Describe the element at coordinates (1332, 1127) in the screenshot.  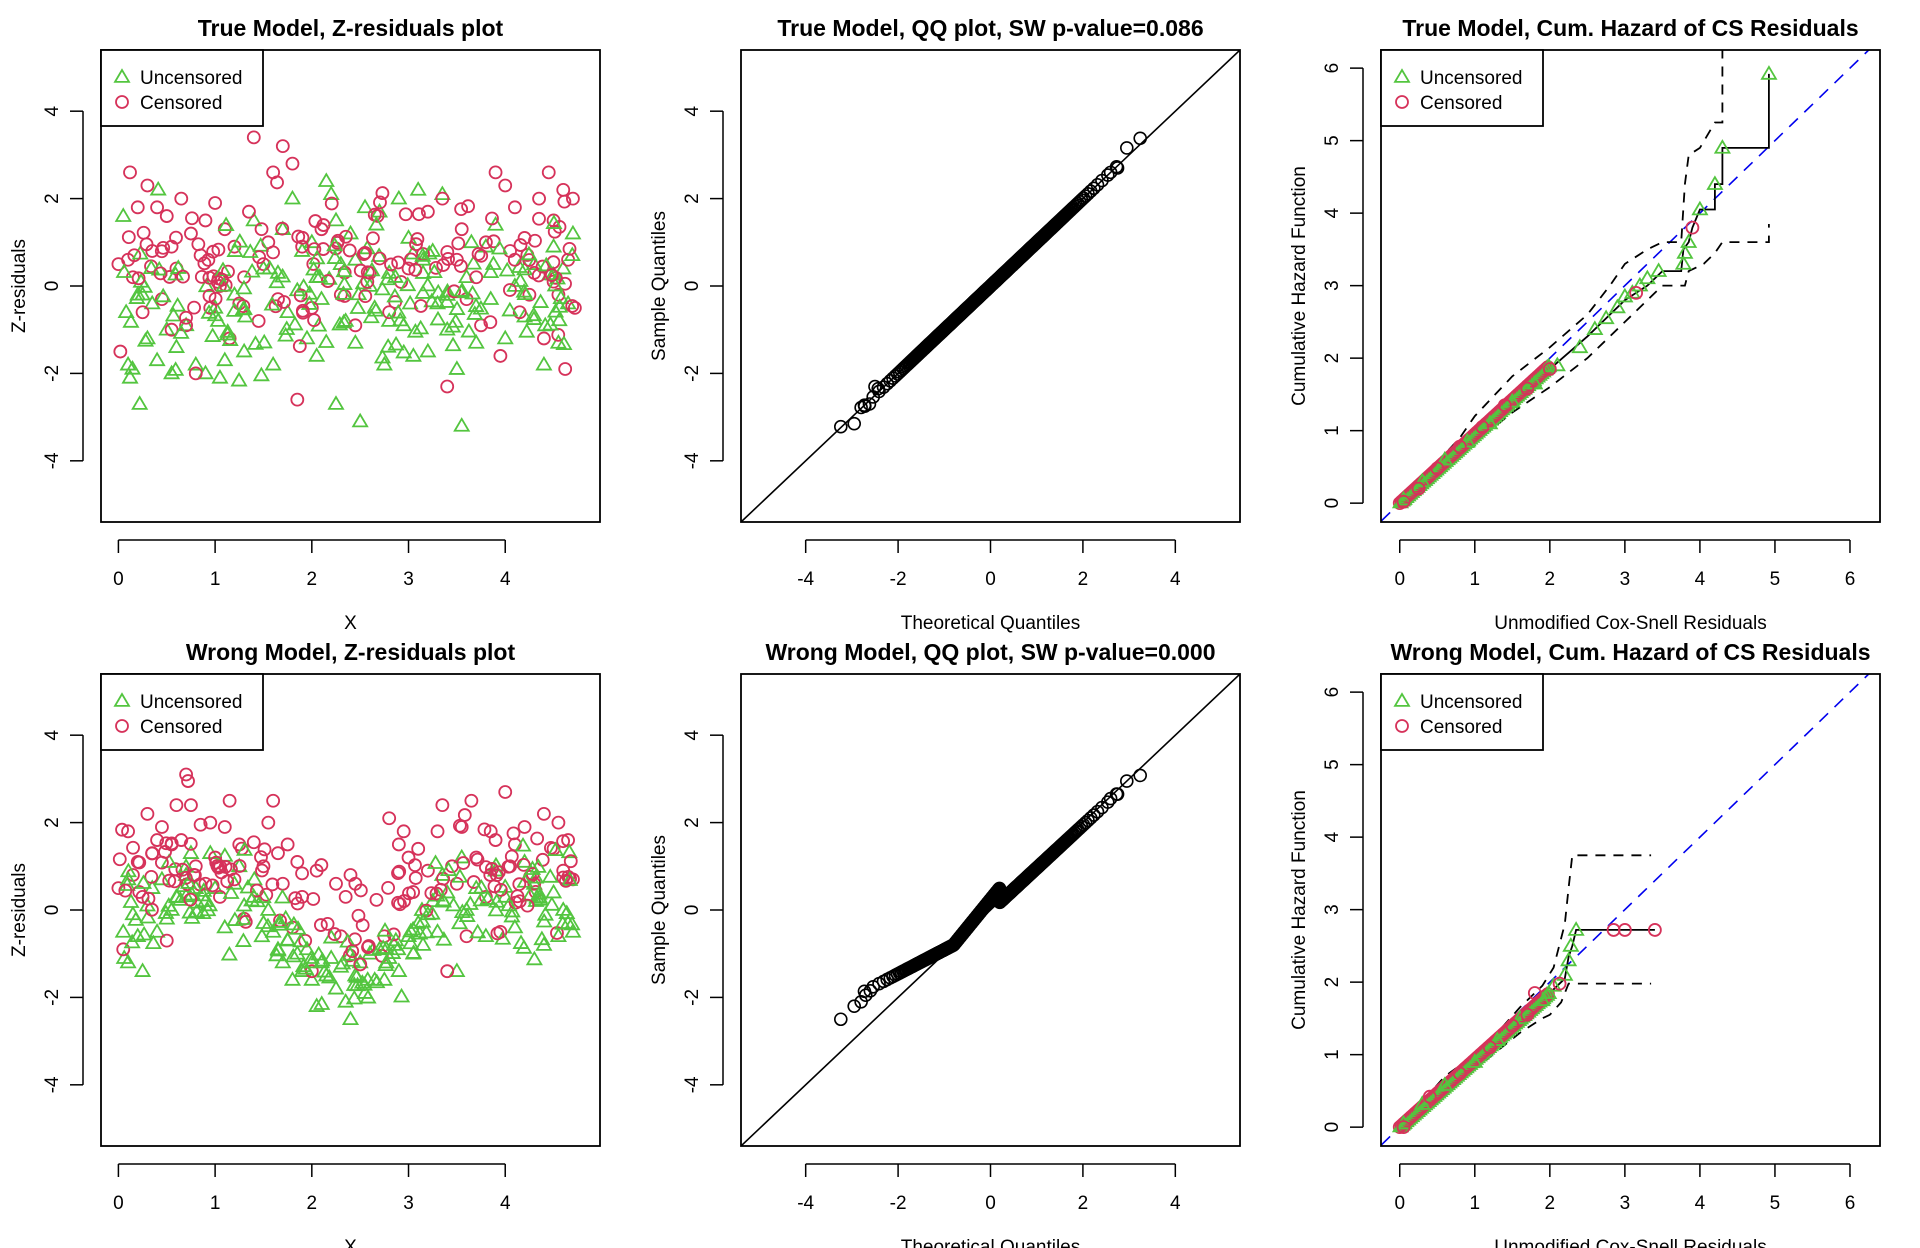
I see `y-tick-label: 0` at that location.